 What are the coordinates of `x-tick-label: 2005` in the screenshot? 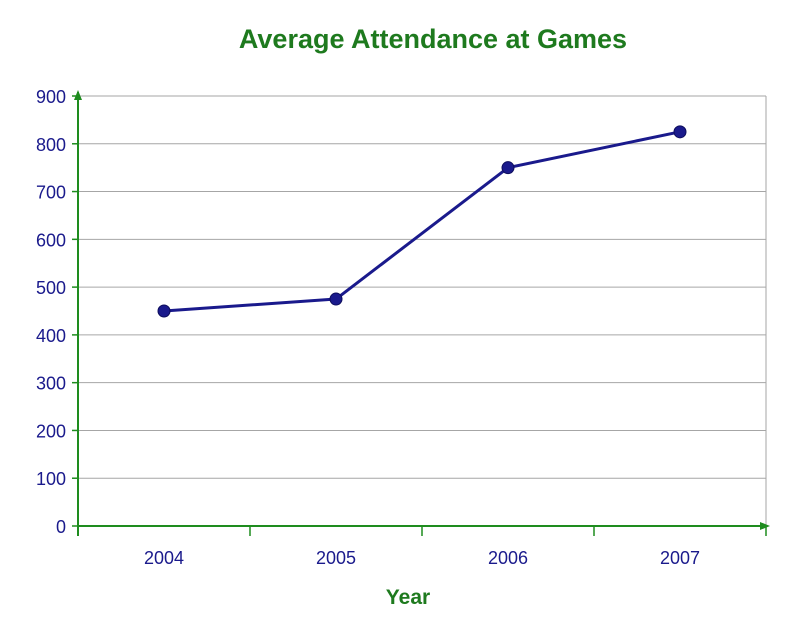 It's located at (336, 558).